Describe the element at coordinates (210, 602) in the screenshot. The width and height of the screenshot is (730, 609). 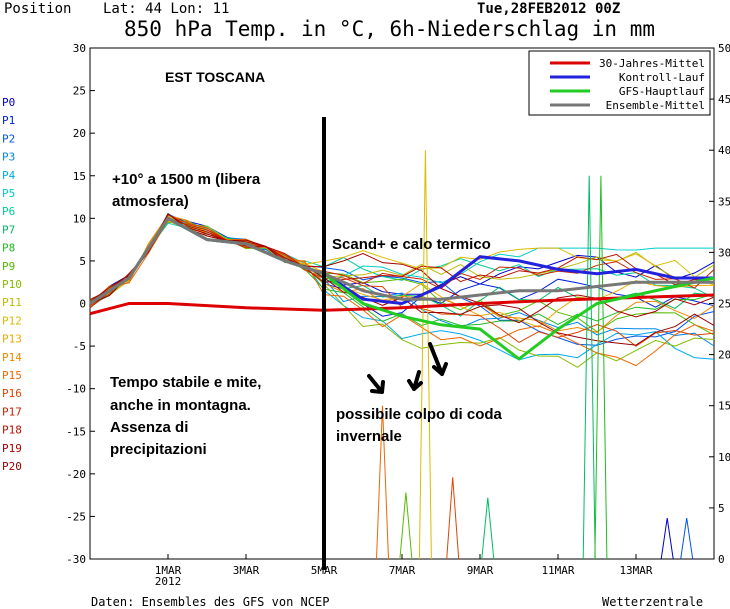
I see `footer-source: Daten: Ensembles des GFS von NCEP` at that location.